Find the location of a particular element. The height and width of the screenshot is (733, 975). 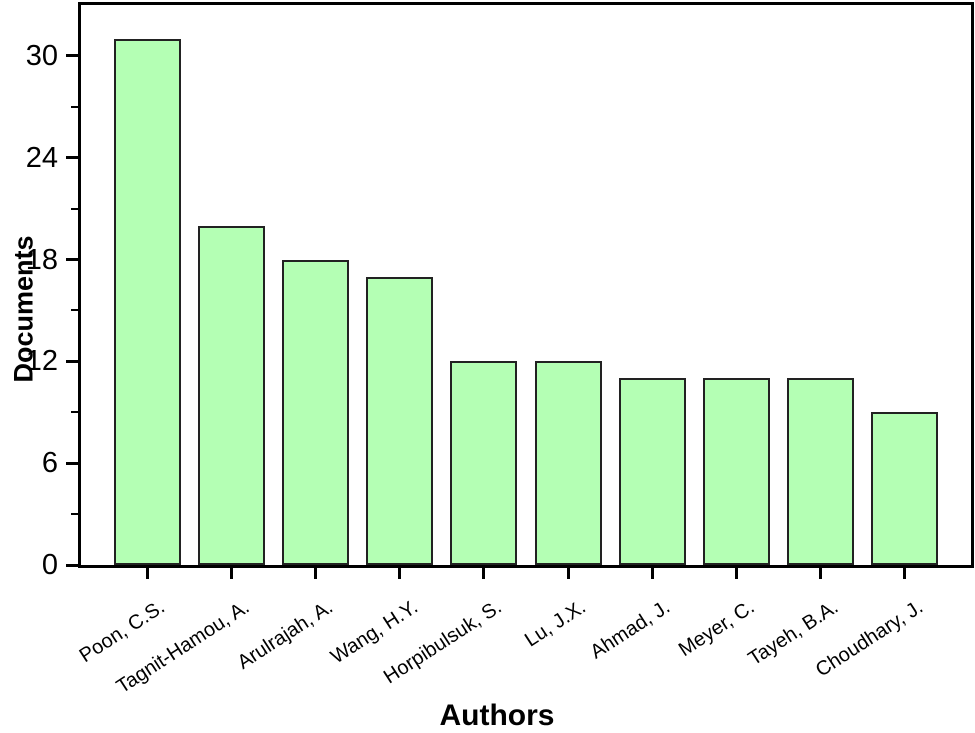

y-tick-label: 30 is located at coordinates (41, 55).